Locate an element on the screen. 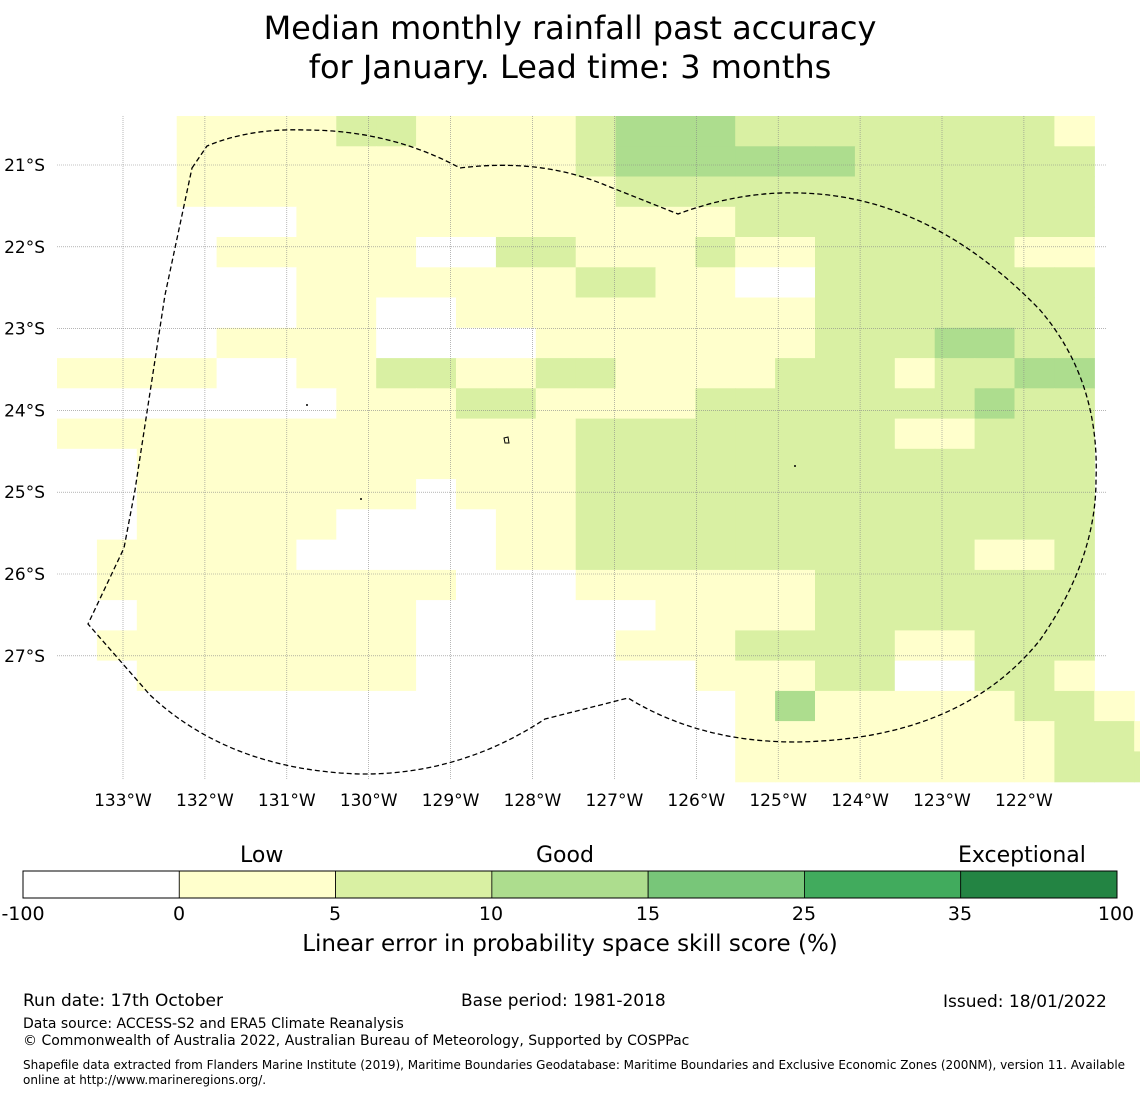 The width and height of the screenshot is (1140, 1095). colorbar-label-good: Good is located at coordinates (565, 855).